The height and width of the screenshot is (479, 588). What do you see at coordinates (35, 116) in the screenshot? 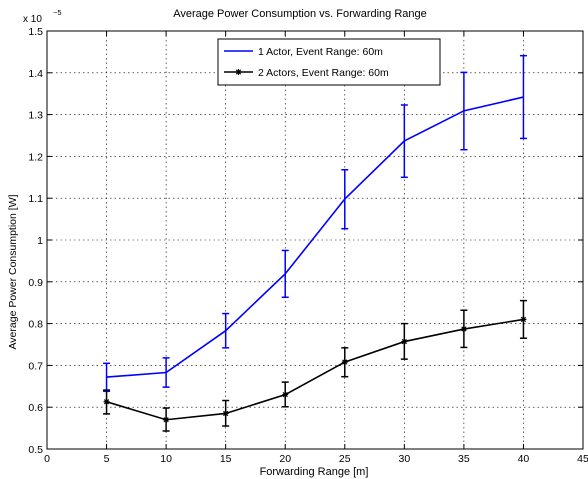
I see `y-tick-label: 1.3` at bounding box center [35, 116].